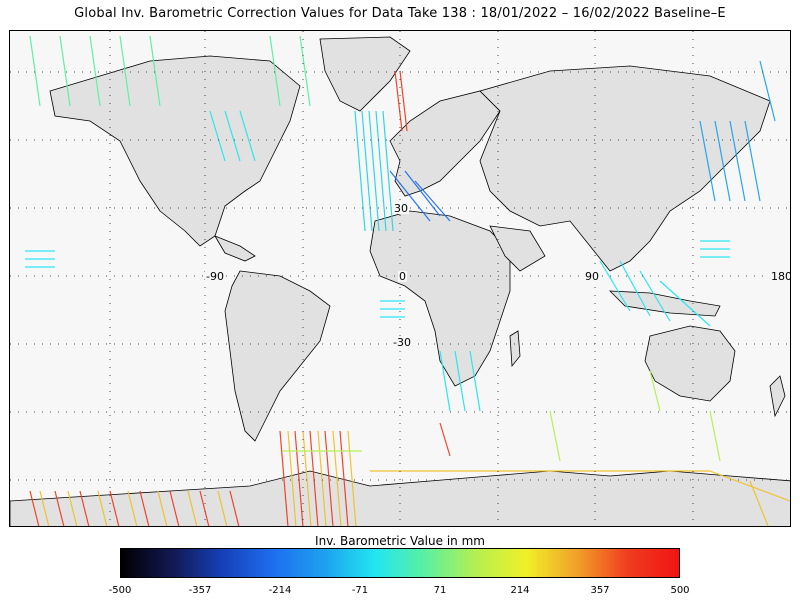 The height and width of the screenshot is (600, 800). I want to click on track-north-atlantic-hot, so click(401, 101).